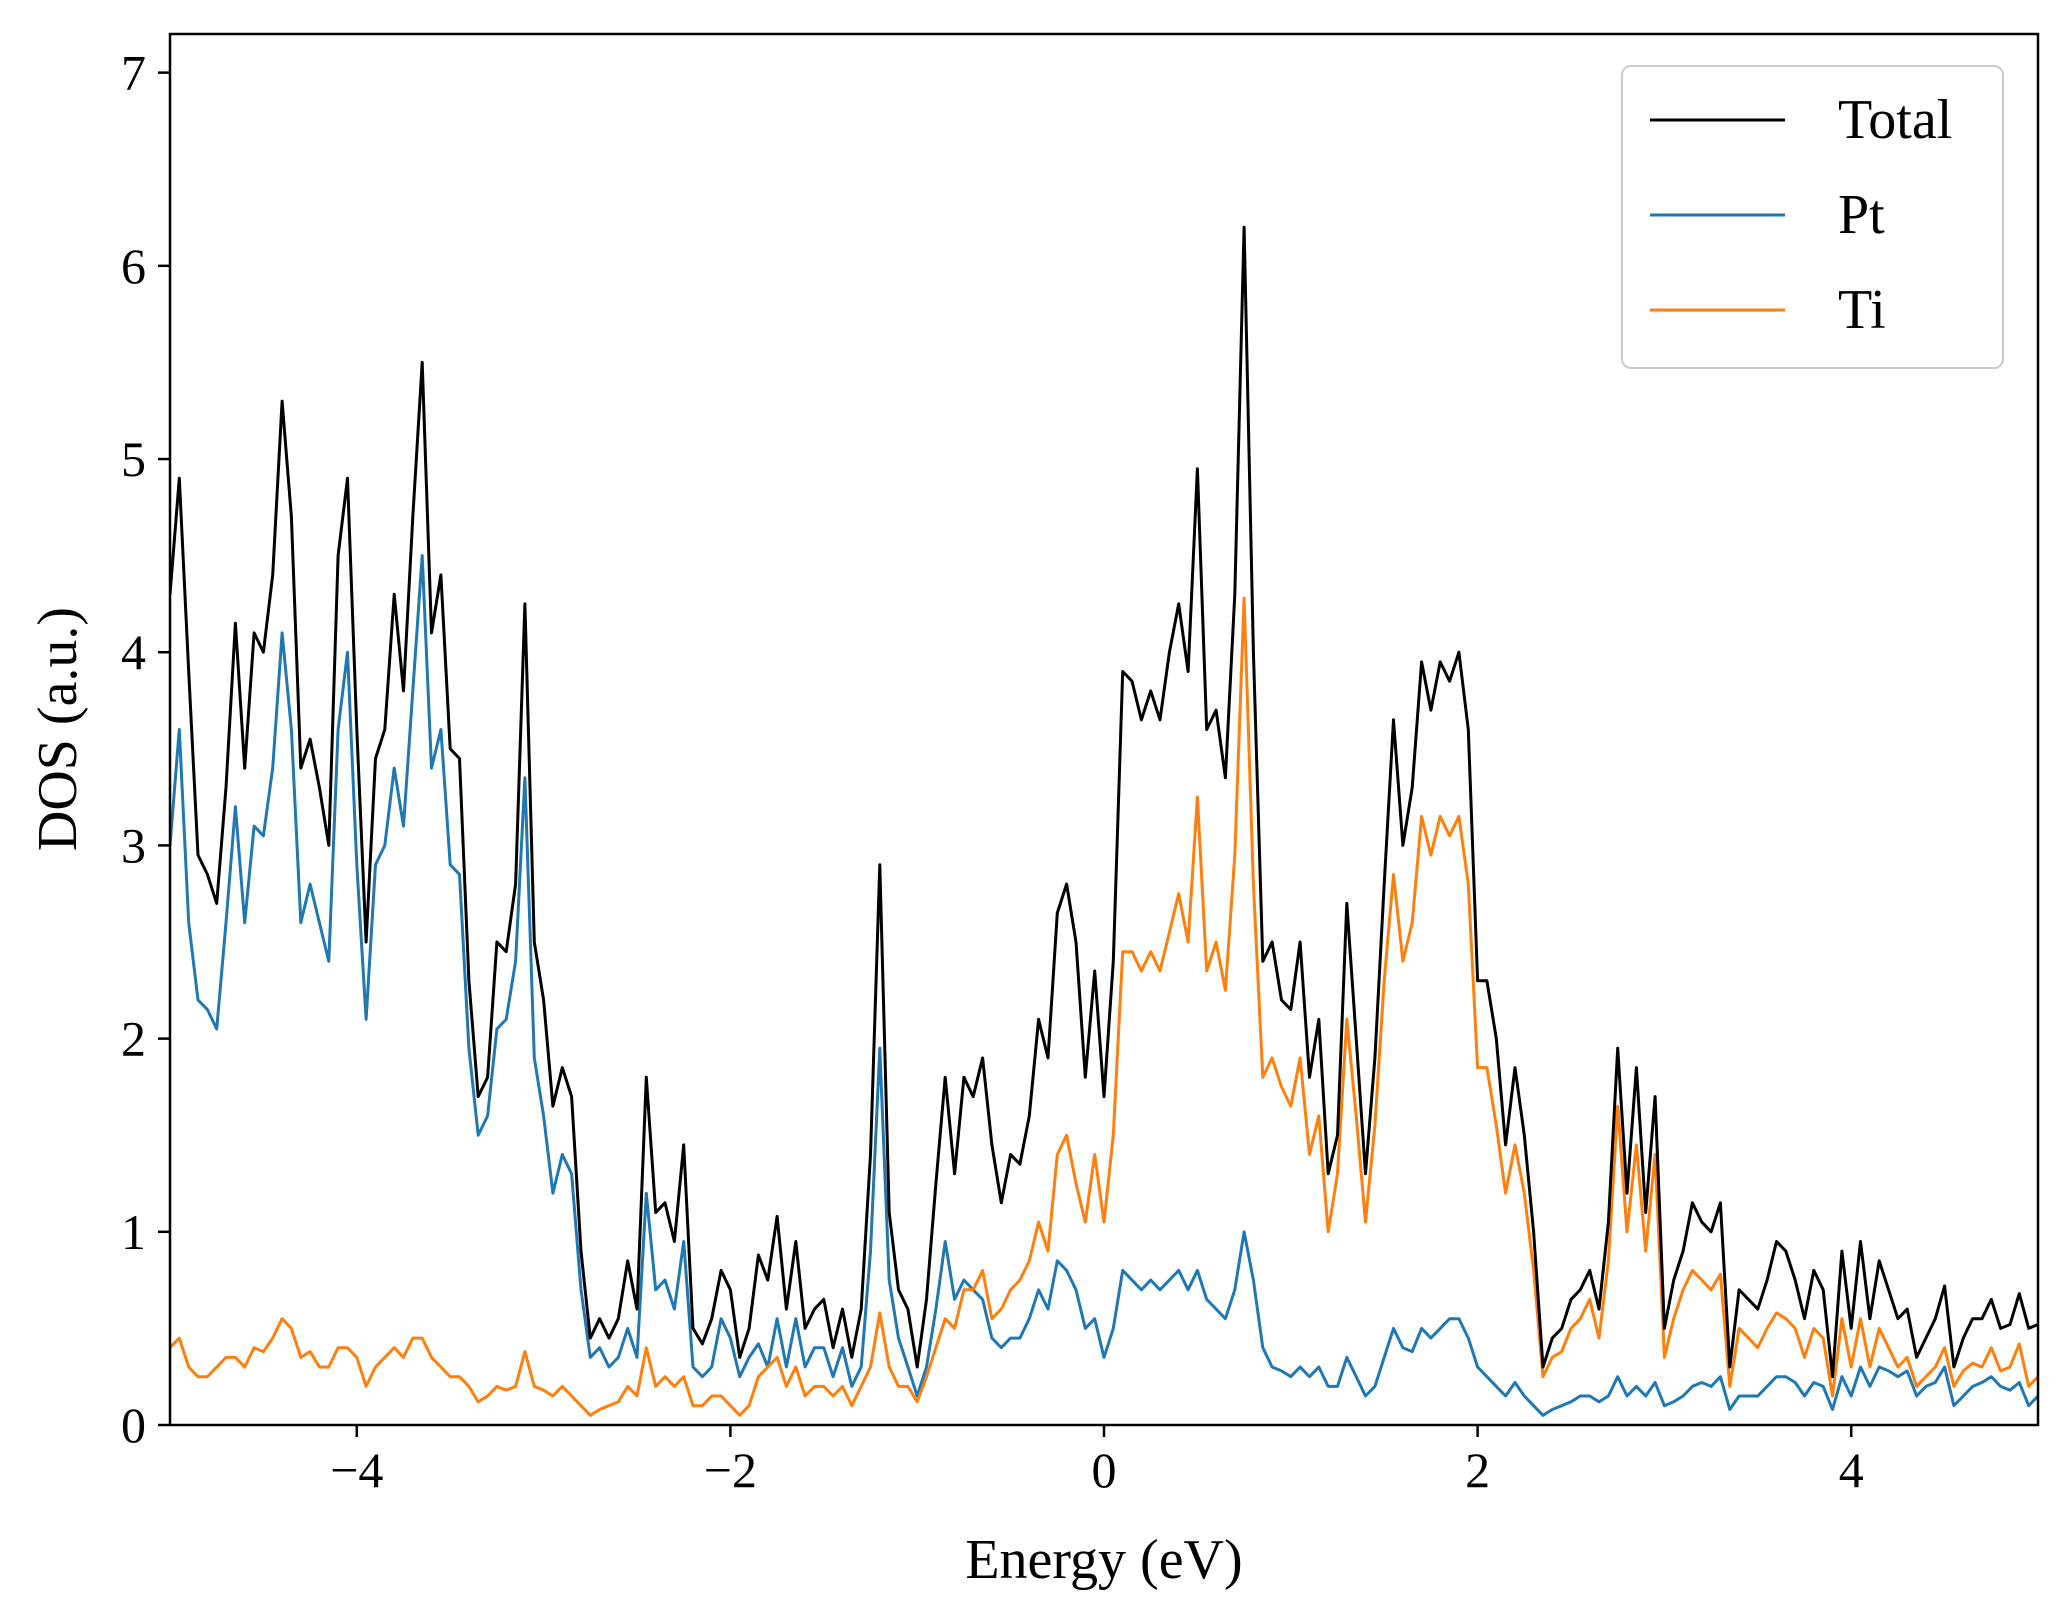 This screenshot has height=1617, width=2063. I want to click on x-tick-label: 4, so click(1851, 1470).